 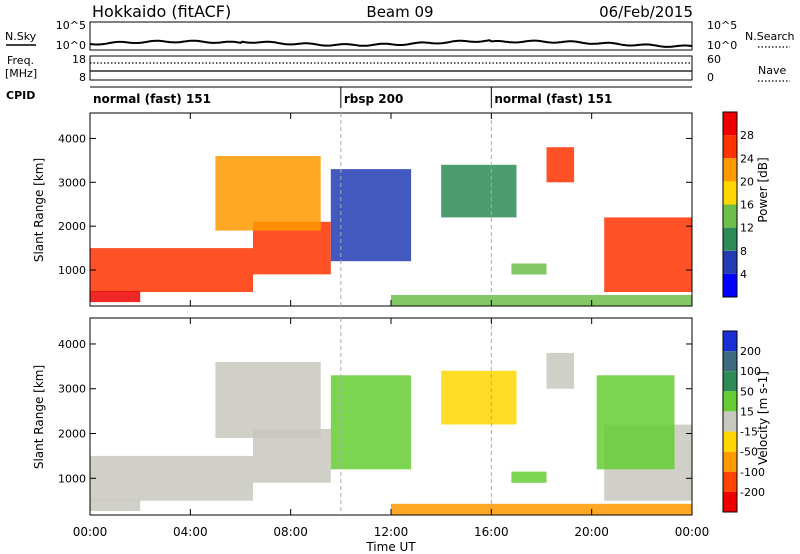 I want to click on power-colorbar-tick-label-4: 12, so click(x=747, y=228).